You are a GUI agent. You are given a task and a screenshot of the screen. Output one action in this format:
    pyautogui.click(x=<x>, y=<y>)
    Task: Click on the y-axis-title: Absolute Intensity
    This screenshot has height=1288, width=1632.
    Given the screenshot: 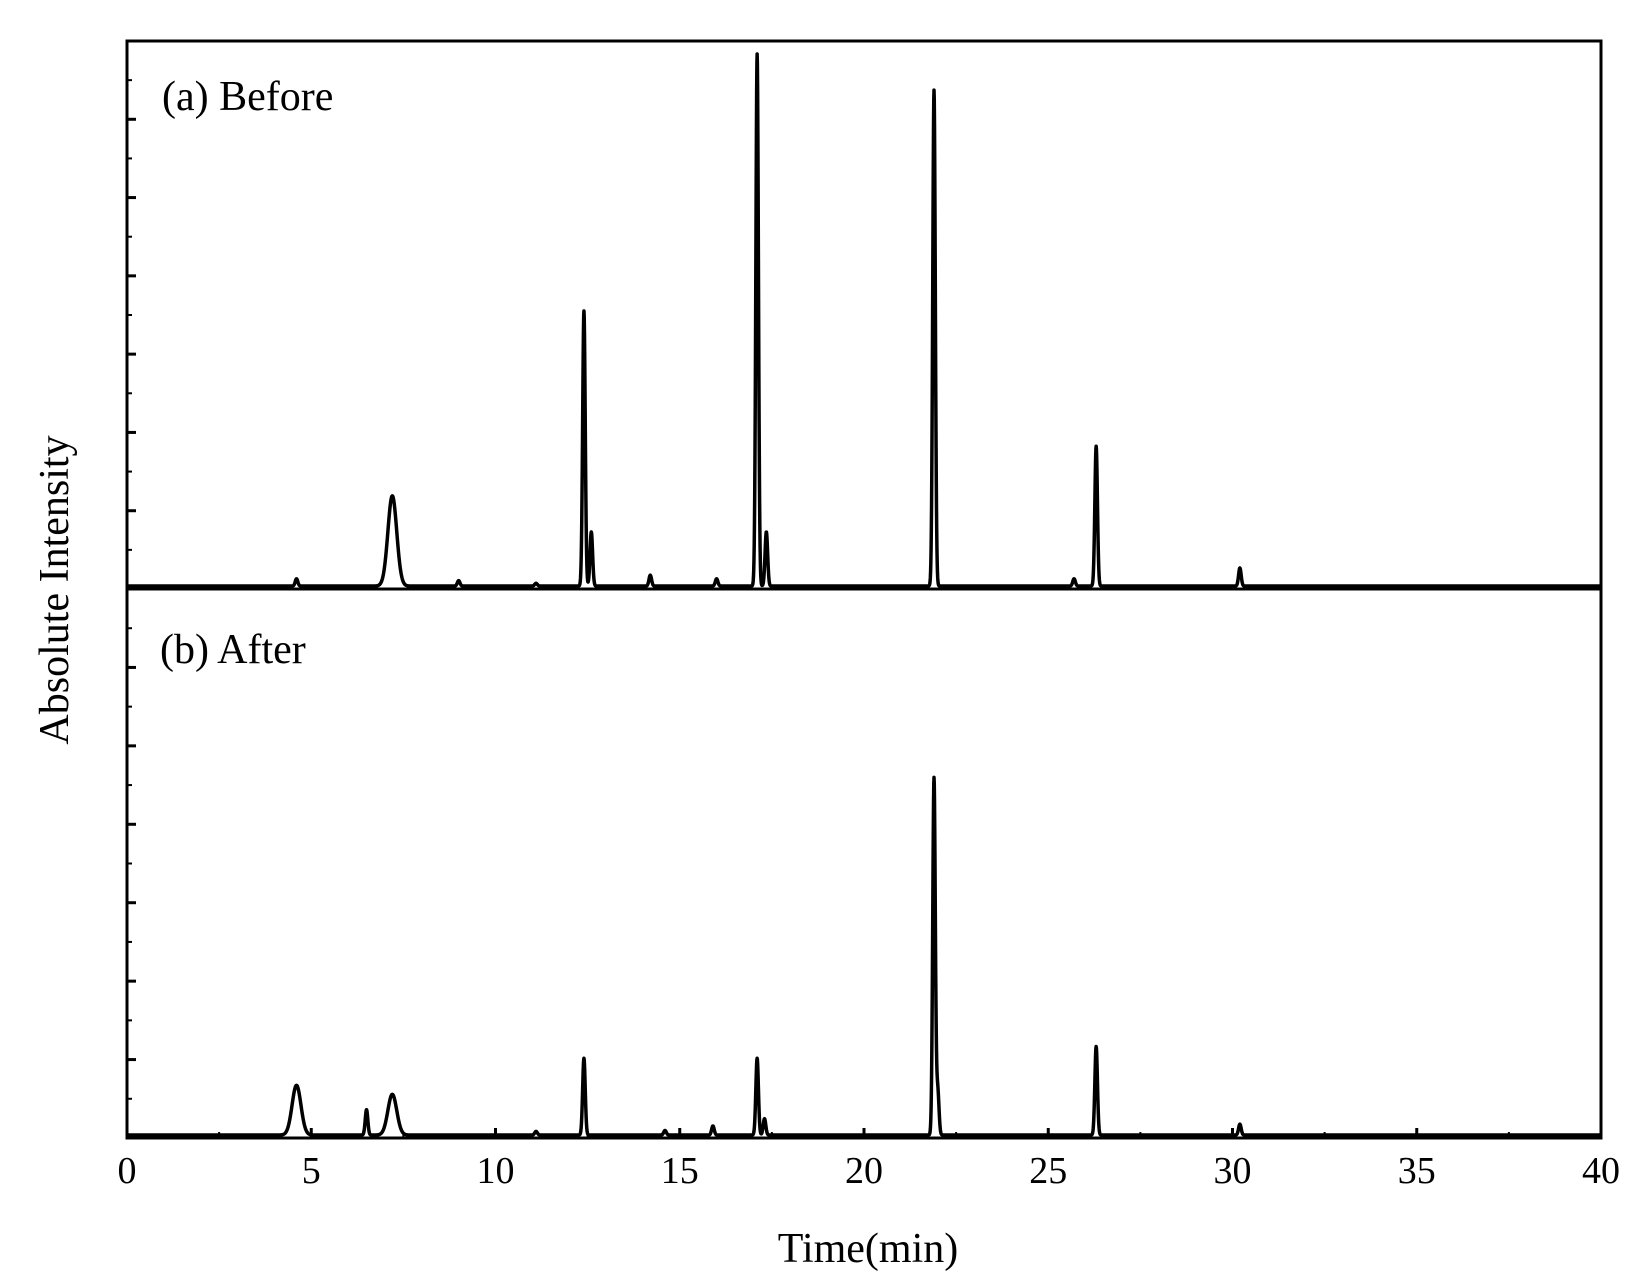 What is the action you would take?
    pyautogui.click(x=55, y=589)
    